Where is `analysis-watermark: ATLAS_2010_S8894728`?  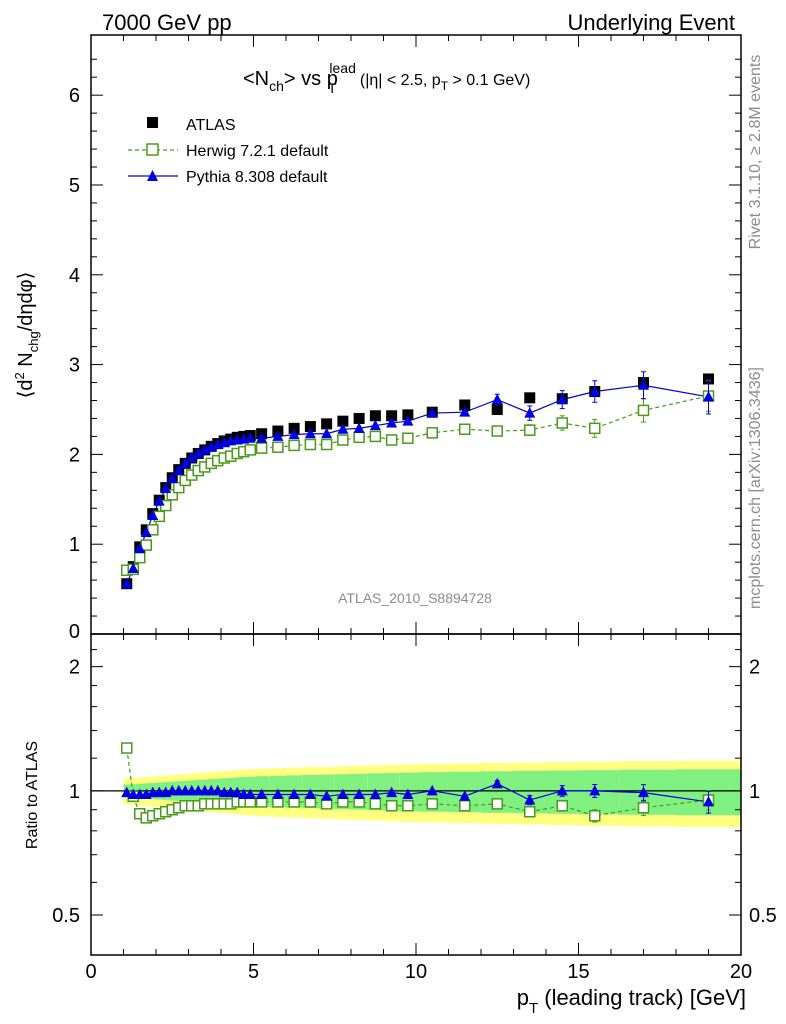
analysis-watermark: ATLAS_2010_S8894728 is located at coordinates (415, 598).